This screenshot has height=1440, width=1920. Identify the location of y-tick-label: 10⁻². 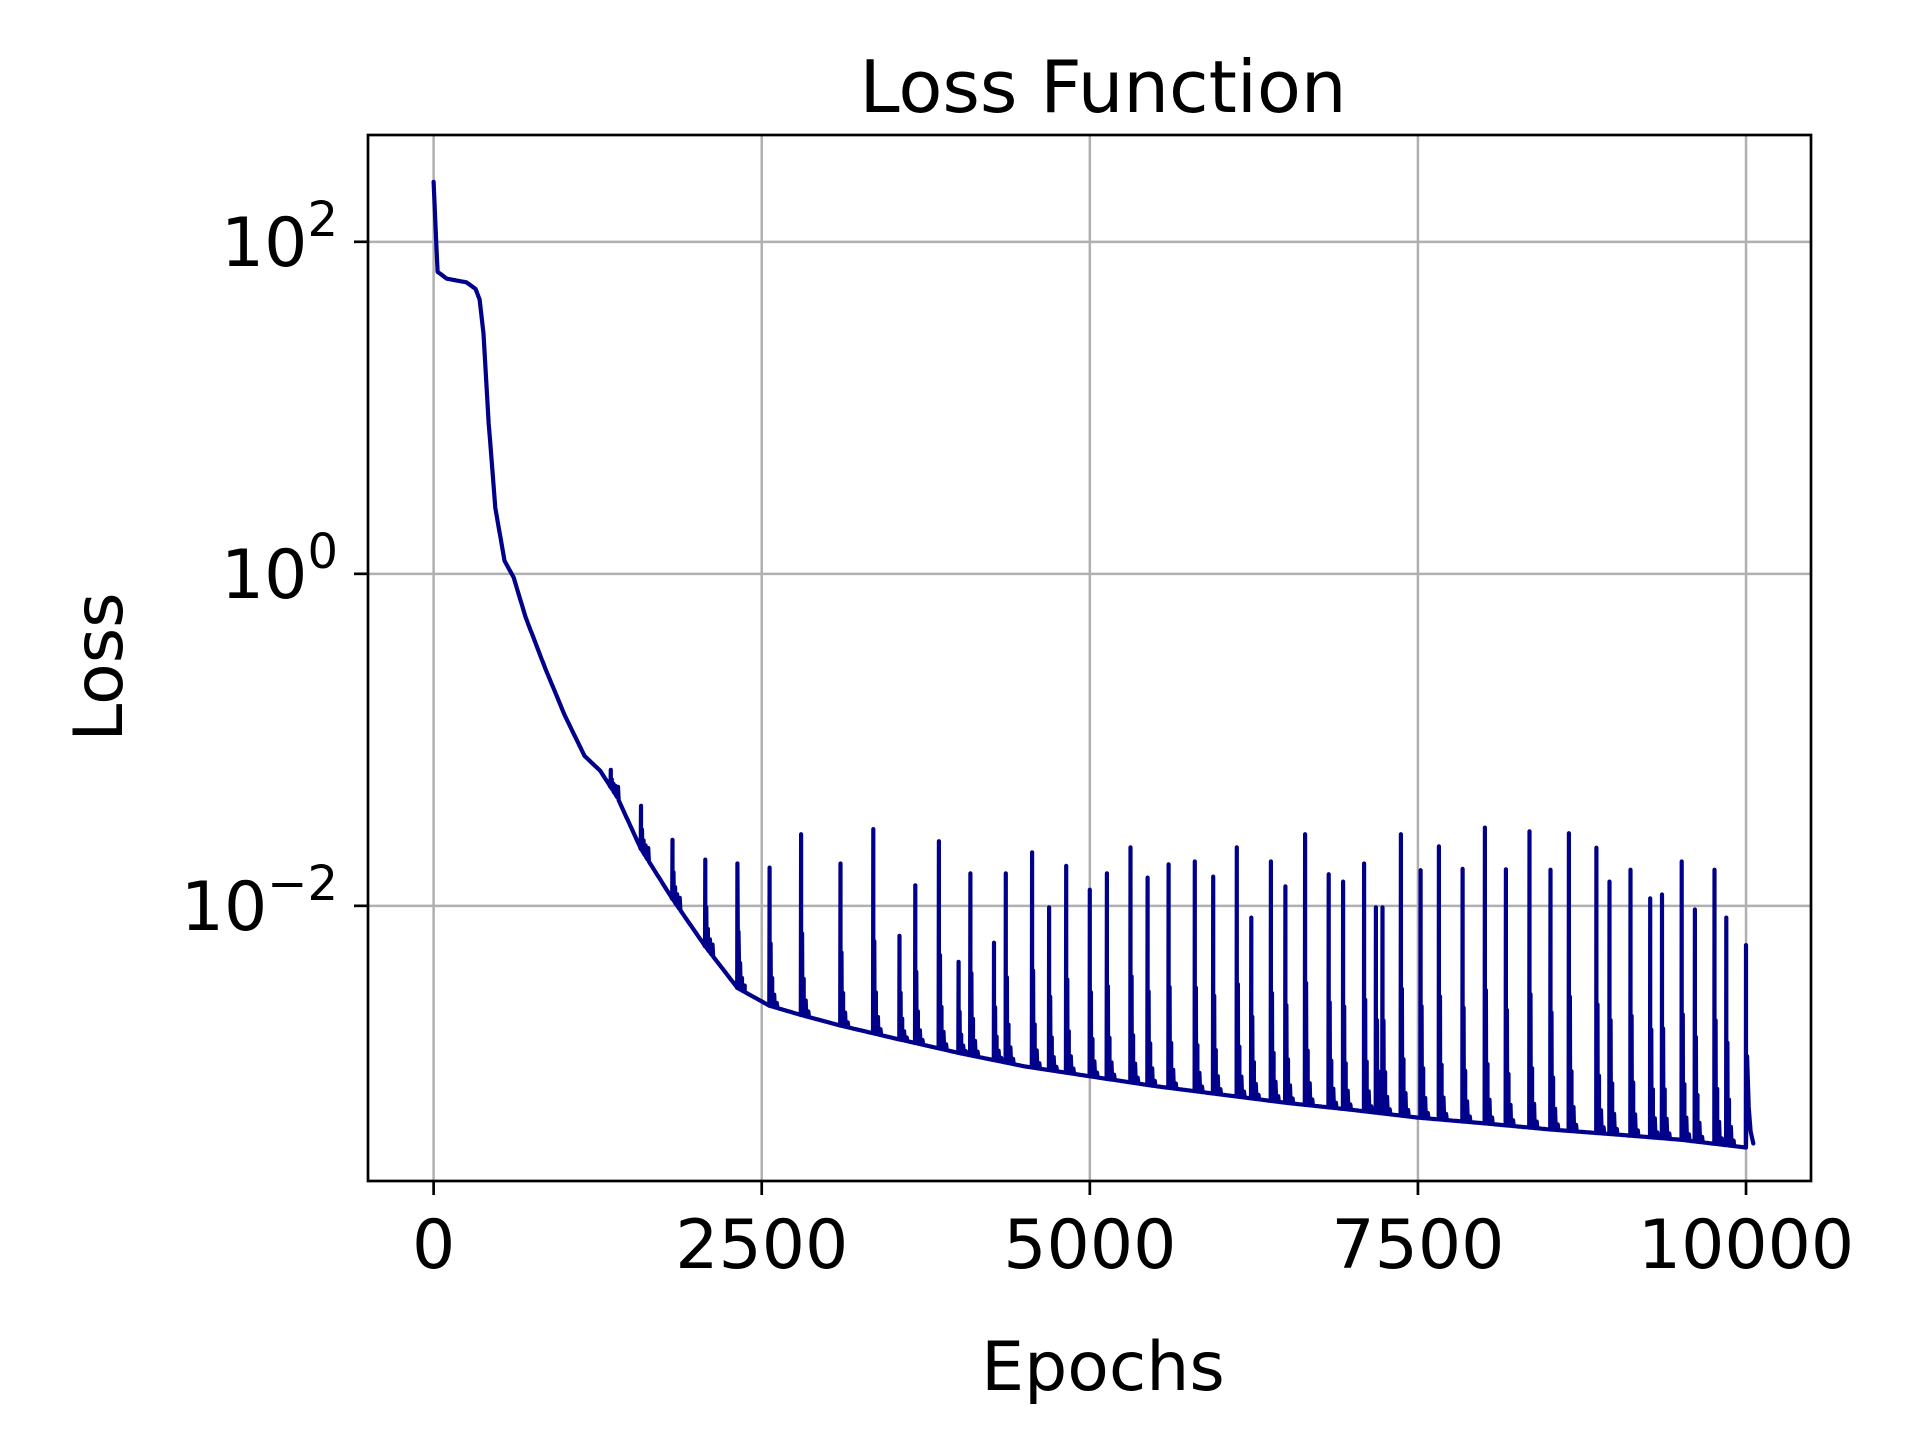
(259, 901).